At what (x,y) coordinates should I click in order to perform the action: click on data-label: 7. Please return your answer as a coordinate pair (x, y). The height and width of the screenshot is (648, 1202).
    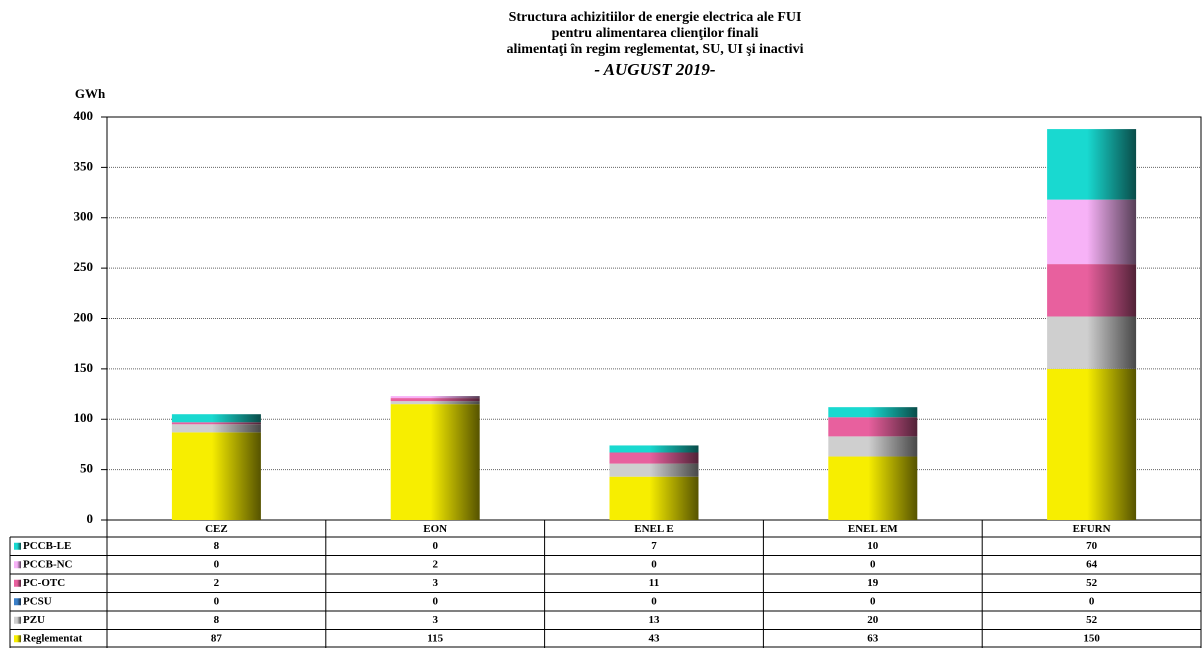
    Looking at the image, I should click on (654, 546).